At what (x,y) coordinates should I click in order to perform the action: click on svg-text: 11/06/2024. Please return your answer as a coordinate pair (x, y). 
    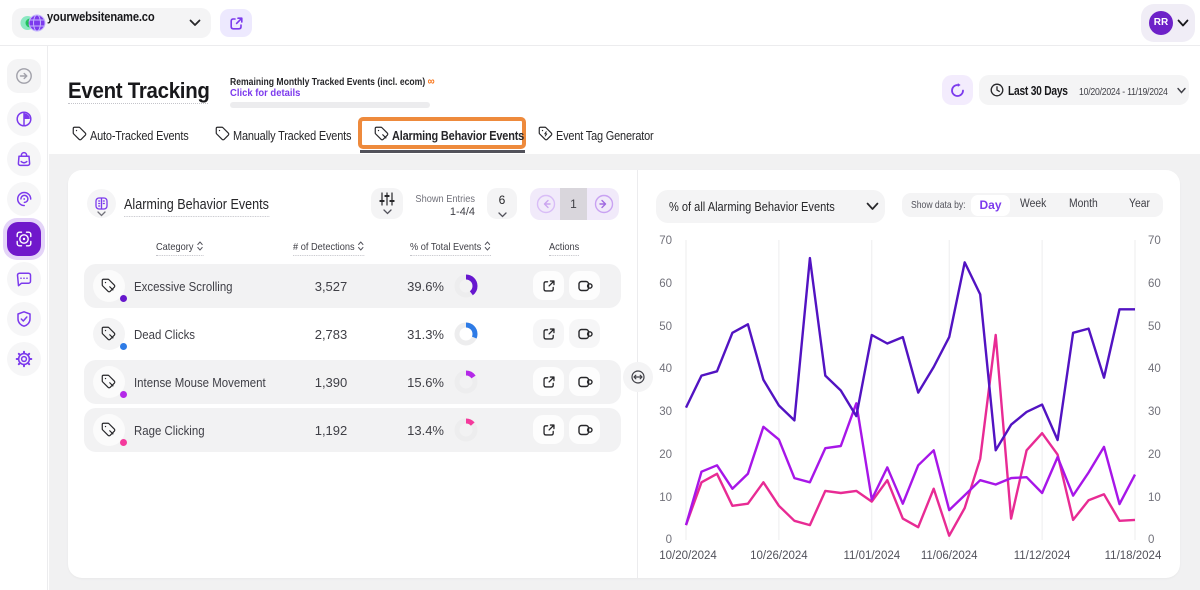
    Looking at the image, I should click on (949, 556).